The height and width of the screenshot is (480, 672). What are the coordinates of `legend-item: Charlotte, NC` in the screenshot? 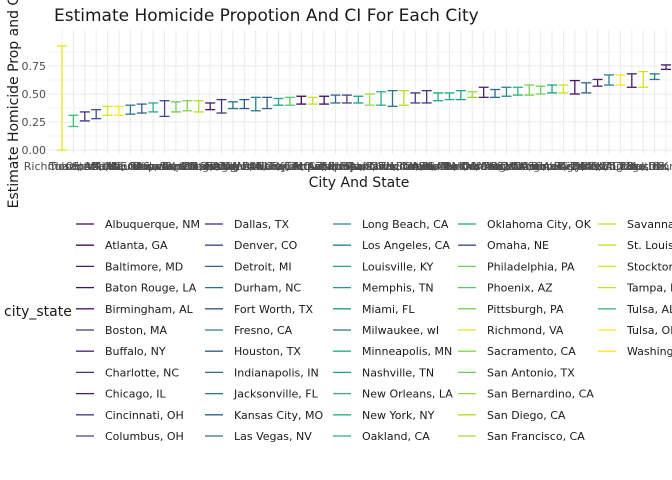 It's located at (127, 372).